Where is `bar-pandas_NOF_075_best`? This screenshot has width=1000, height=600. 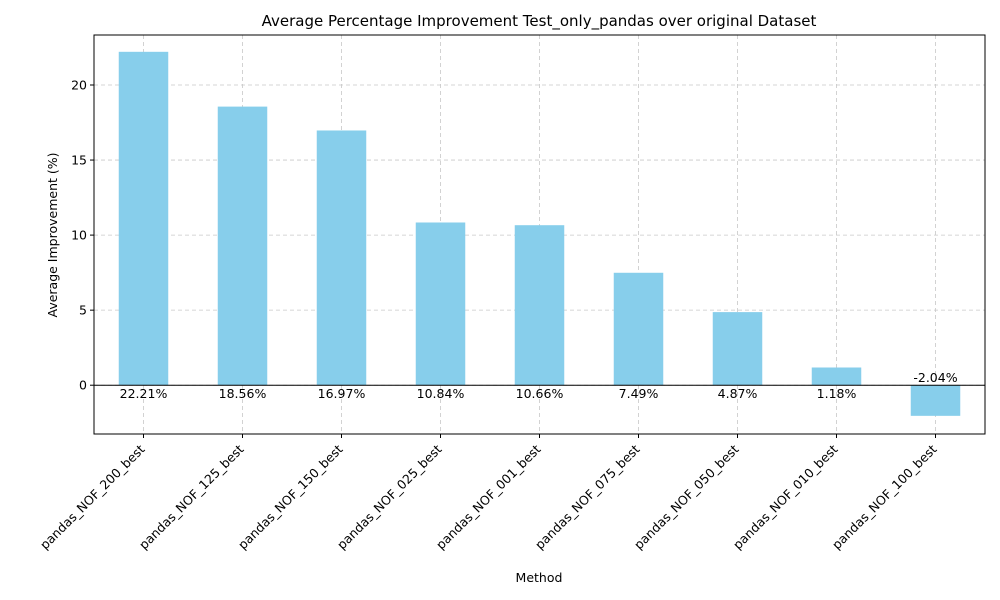 bar-pandas_NOF_075_best is located at coordinates (638, 329).